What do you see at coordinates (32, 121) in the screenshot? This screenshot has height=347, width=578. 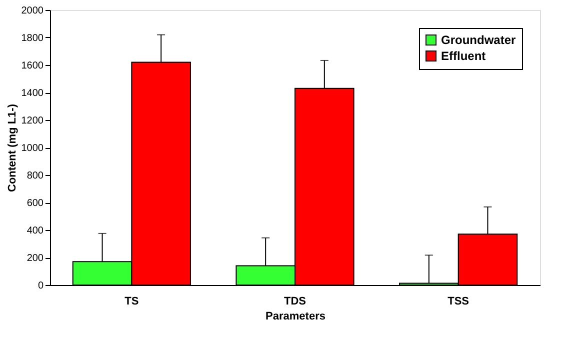 I see `y-tick-label: 1200` at bounding box center [32, 121].